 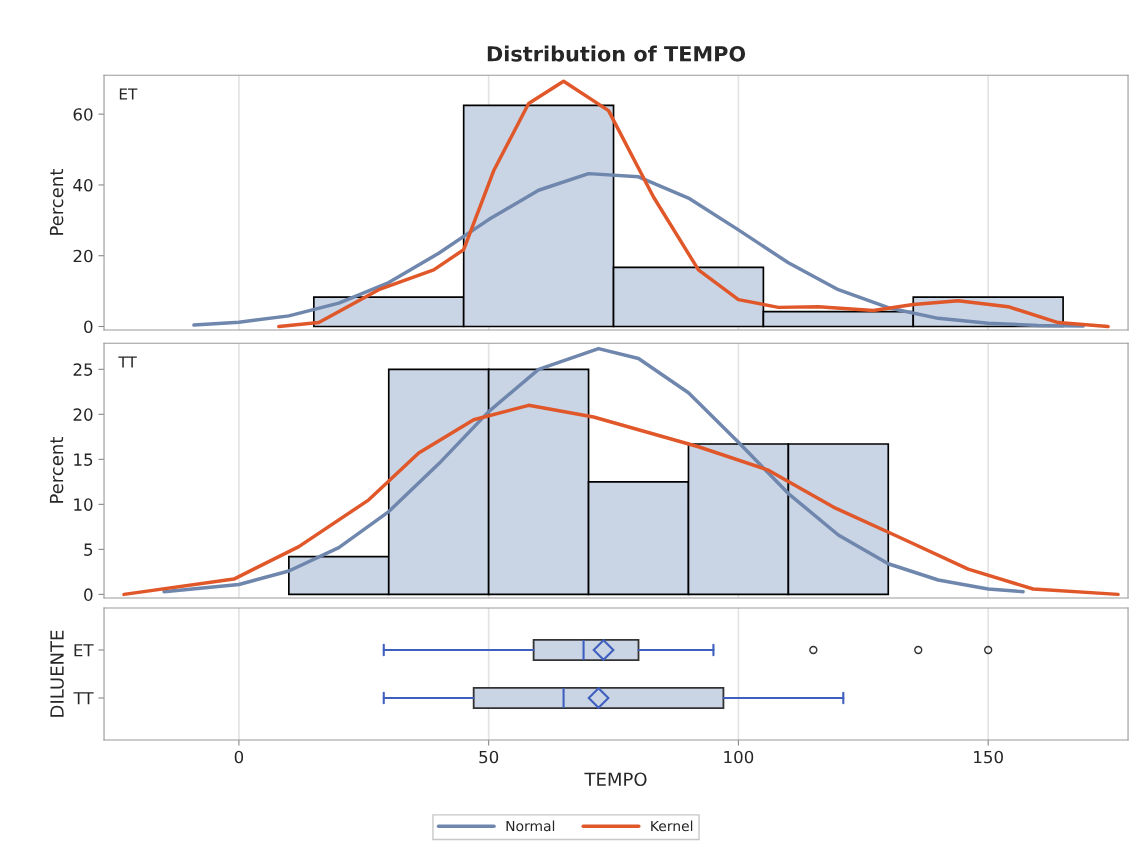 What do you see at coordinates (988, 757) in the screenshot?
I see `x-tick-label: 150` at bounding box center [988, 757].